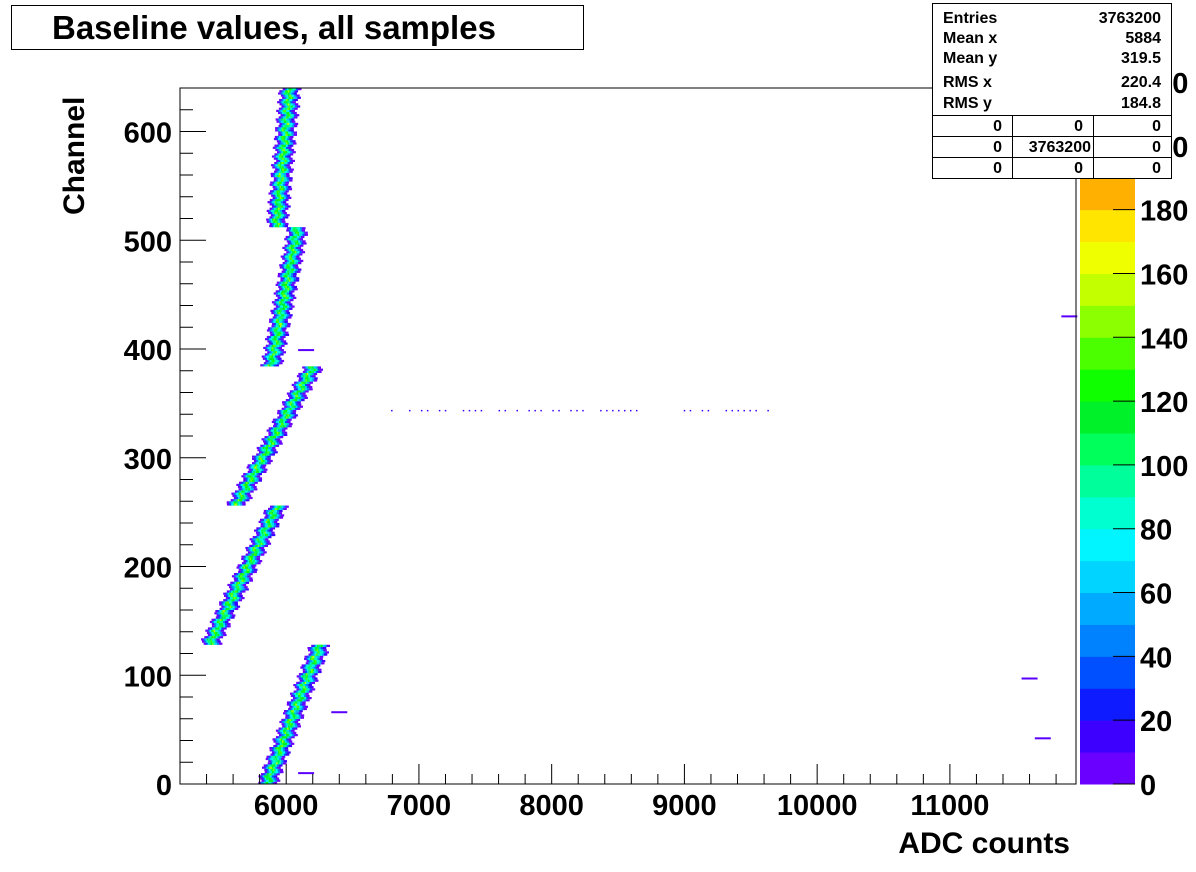 The image size is (1196, 872). Describe the element at coordinates (997, 168) in the screenshot. I see `stats-grid-cell: 0` at that location.